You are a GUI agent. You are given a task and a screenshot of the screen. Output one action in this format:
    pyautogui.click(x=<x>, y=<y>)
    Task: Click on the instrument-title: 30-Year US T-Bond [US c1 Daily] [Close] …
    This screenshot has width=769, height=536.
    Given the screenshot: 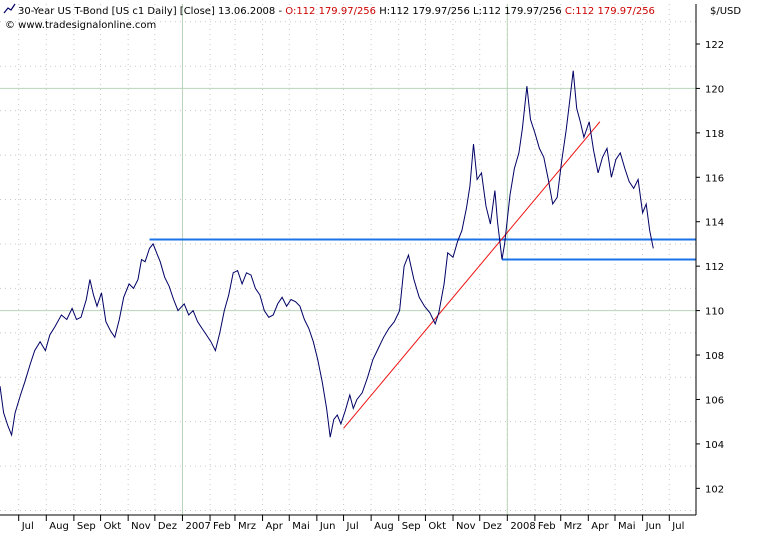 What is the action you would take?
    pyautogui.click(x=150, y=11)
    